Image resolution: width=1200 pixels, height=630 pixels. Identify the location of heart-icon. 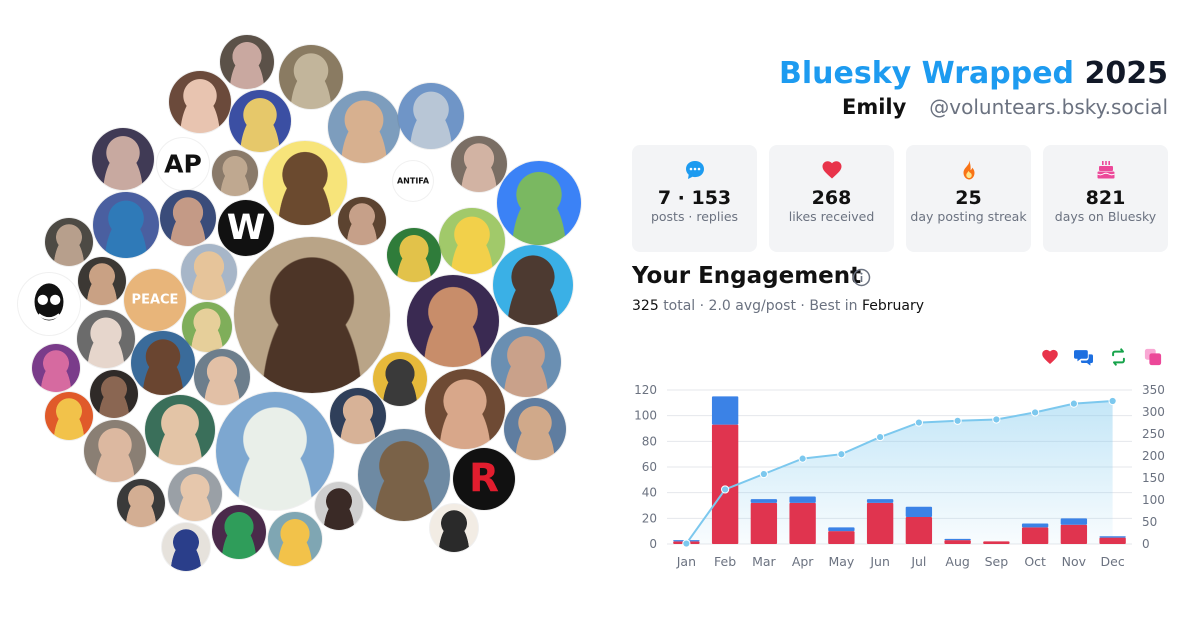
(831, 170).